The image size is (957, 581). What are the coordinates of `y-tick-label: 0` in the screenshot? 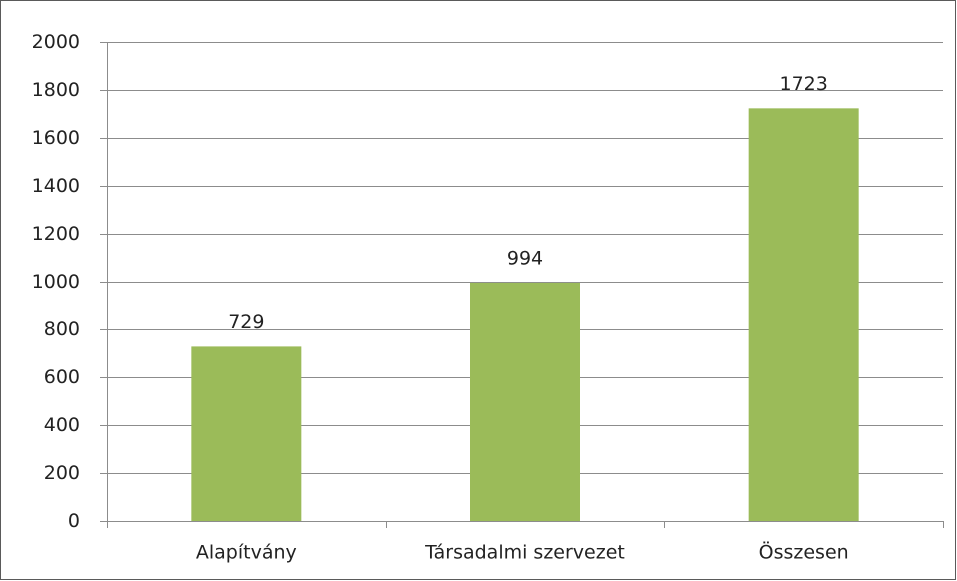 It's located at (74, 521).